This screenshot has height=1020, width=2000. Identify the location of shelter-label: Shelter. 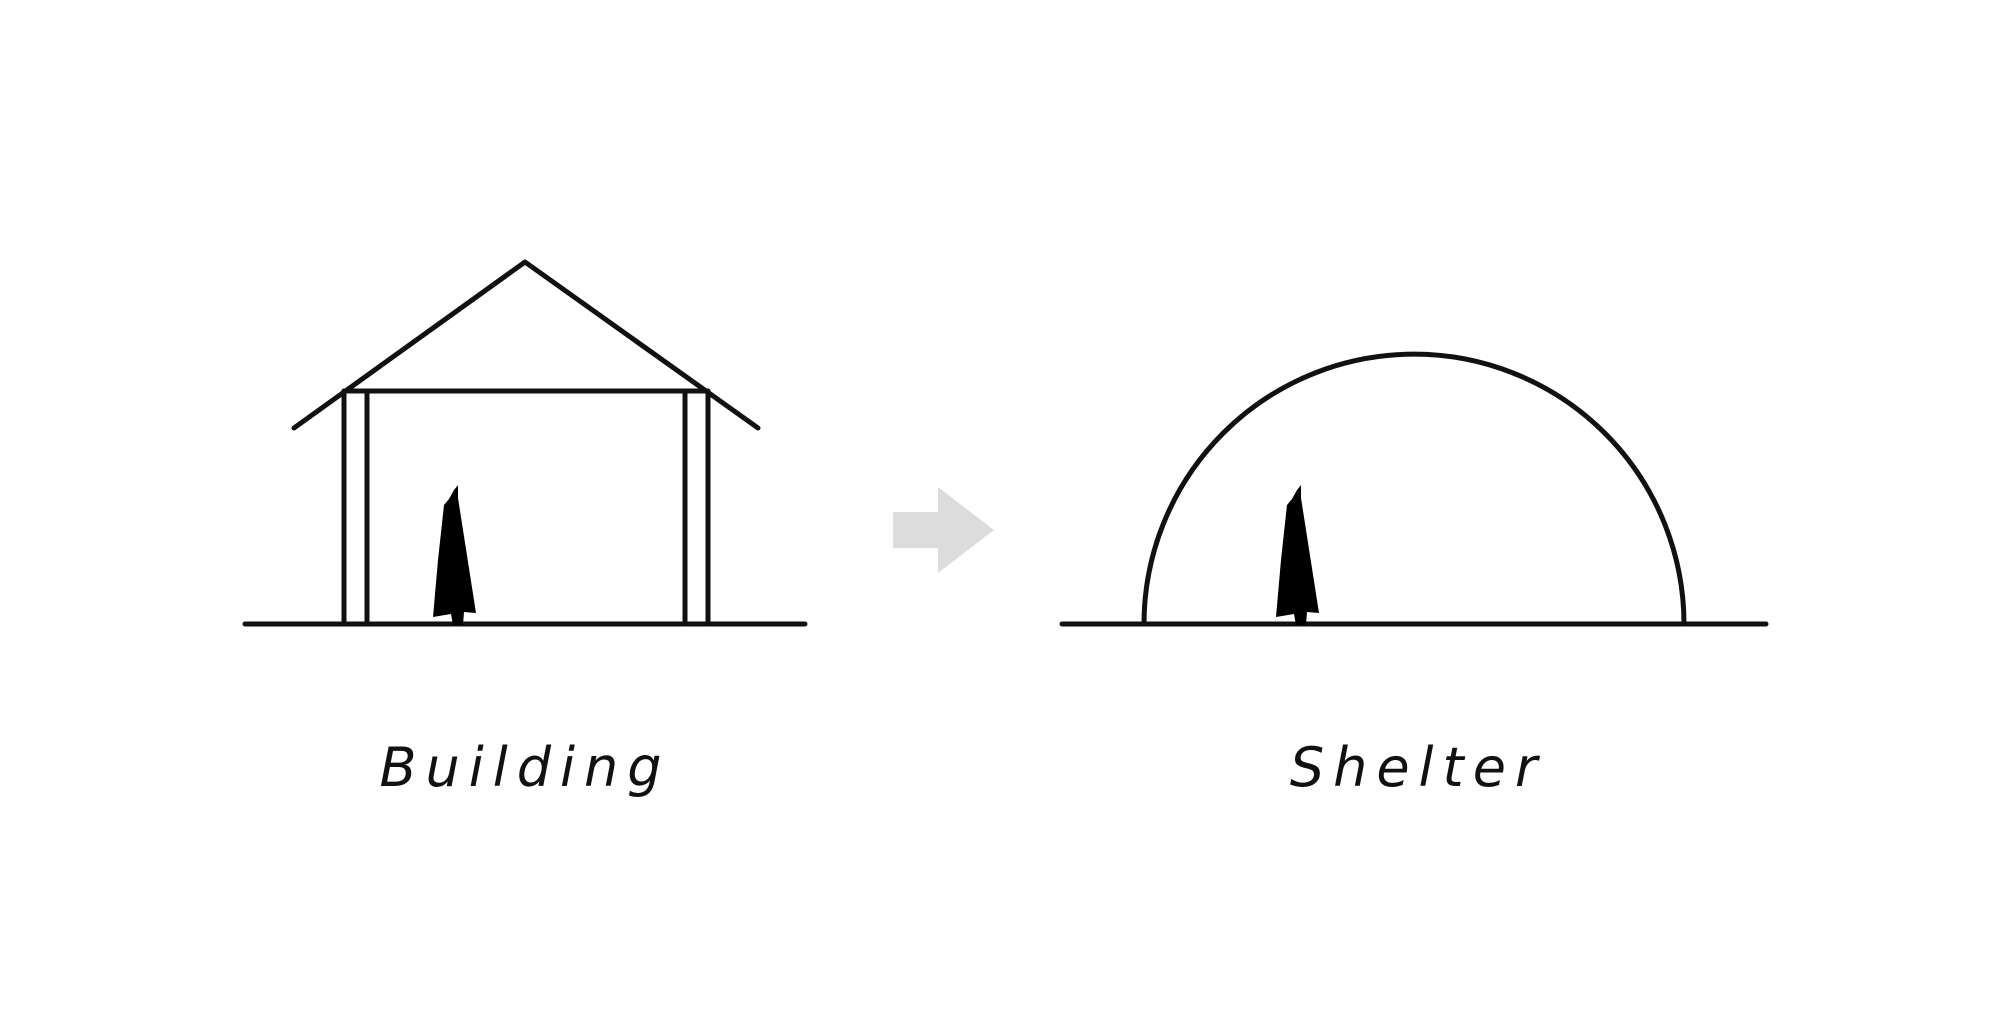
(1418, 767).